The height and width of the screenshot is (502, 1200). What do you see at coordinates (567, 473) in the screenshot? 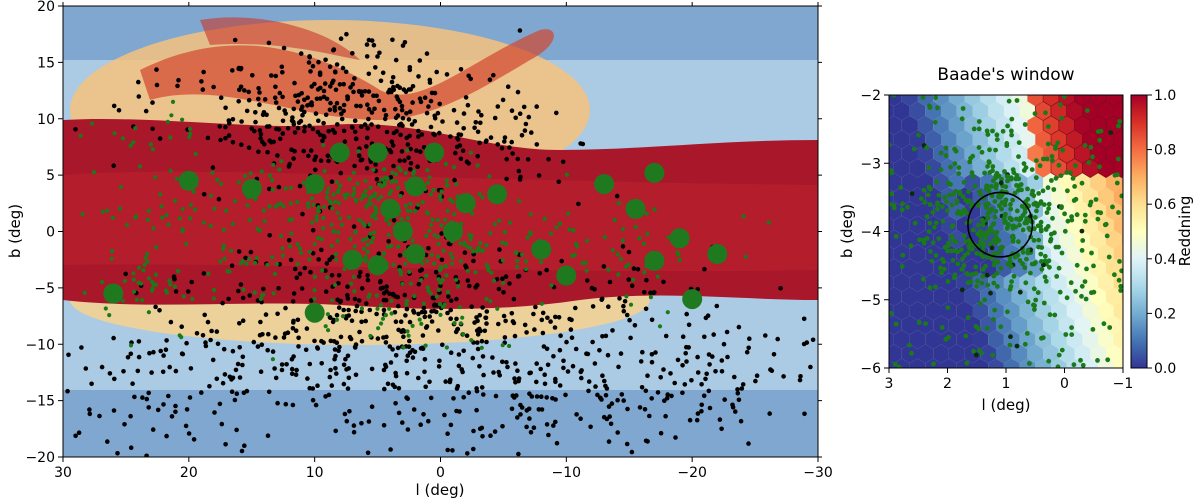
I see `x-tick-label: −10` at bounding box center [567, 473].